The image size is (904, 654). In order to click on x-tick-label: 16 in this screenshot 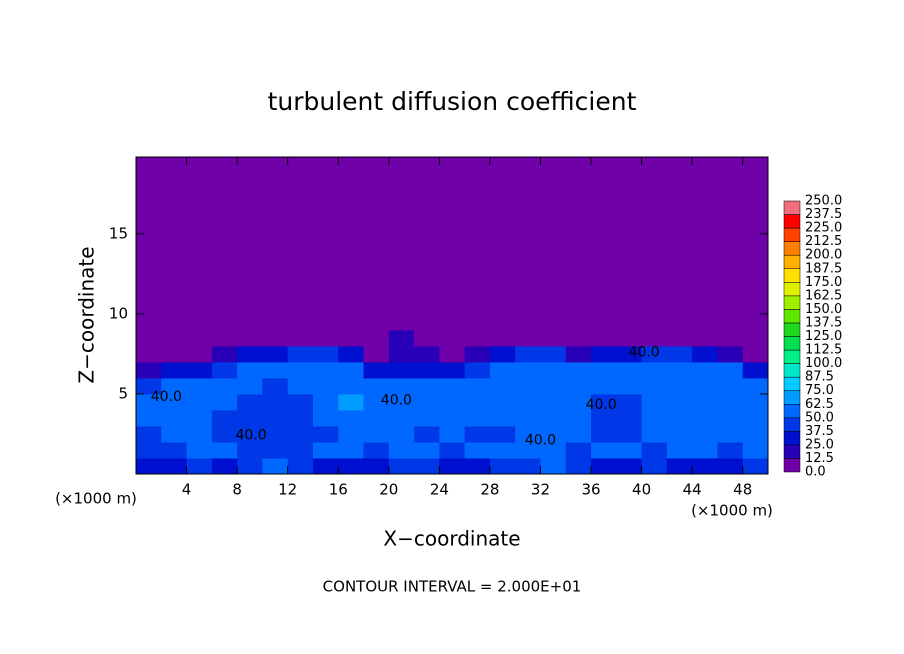, I will do `click(338, 490)`.